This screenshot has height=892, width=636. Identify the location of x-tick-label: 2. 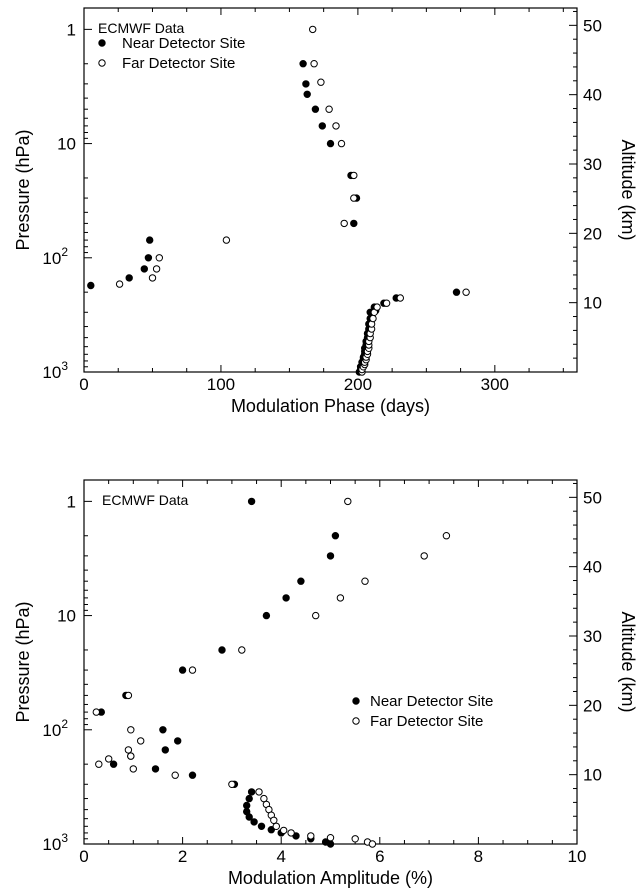
(182, 856).